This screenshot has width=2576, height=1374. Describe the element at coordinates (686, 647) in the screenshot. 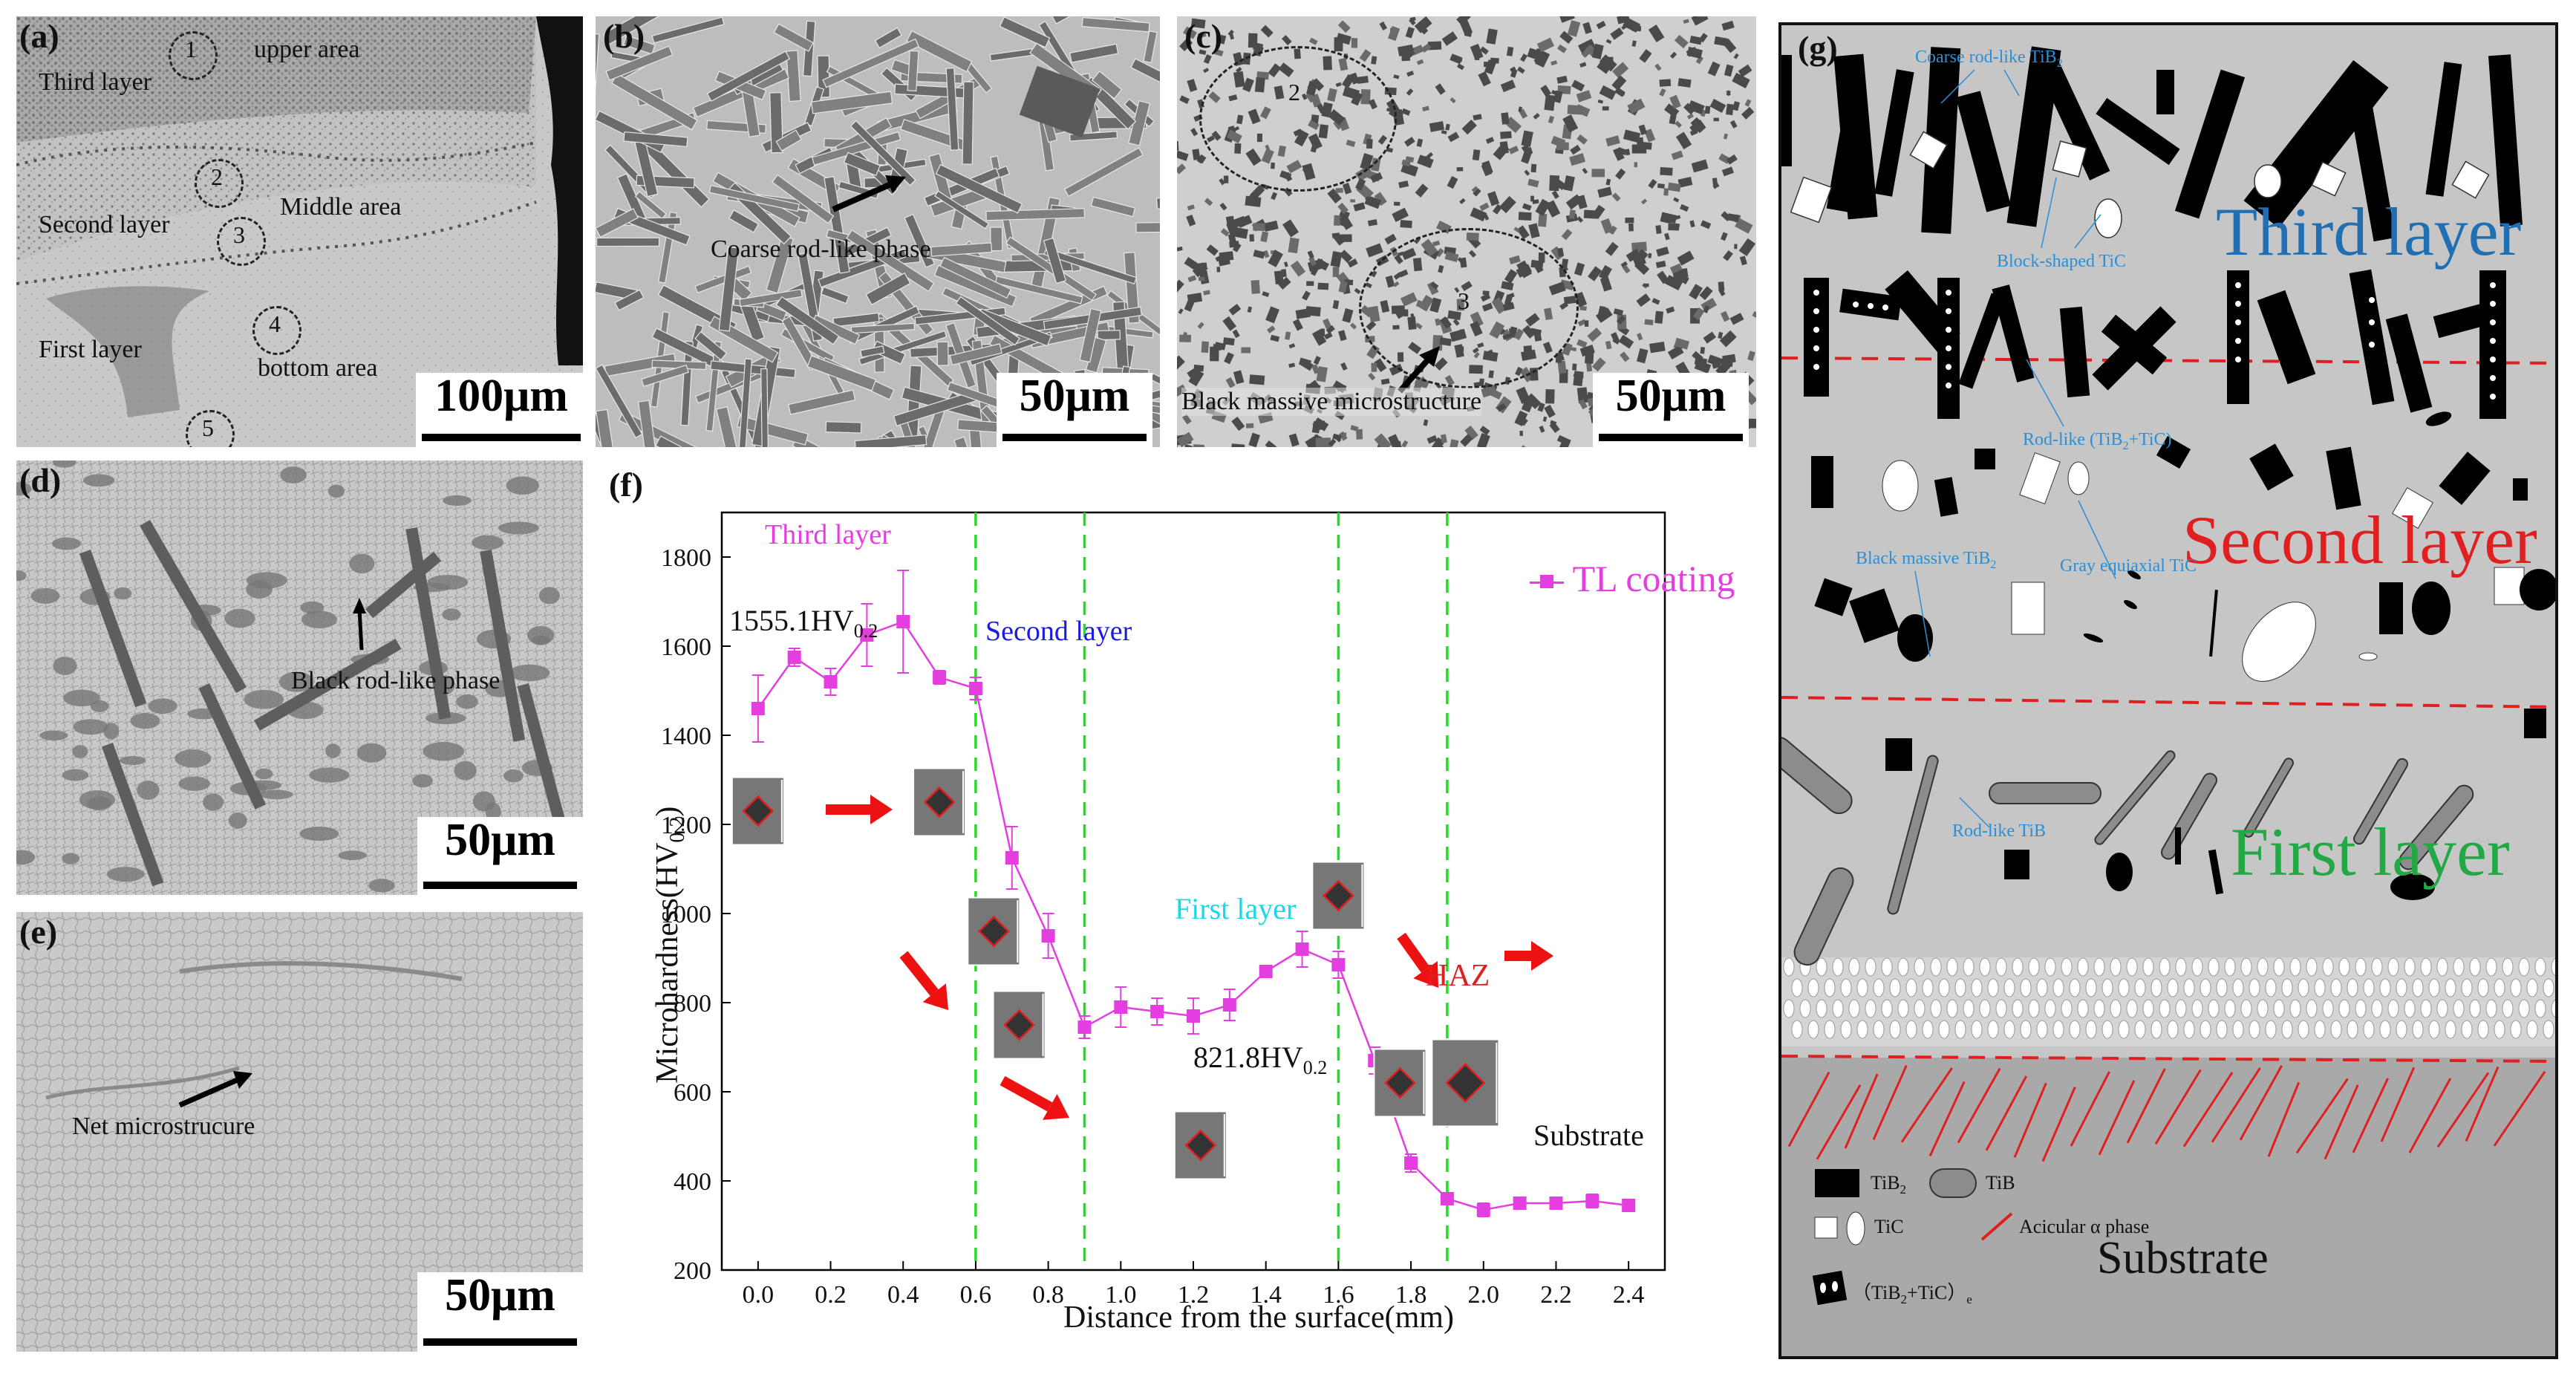

I see `y-tick-label: 1600` at that location.